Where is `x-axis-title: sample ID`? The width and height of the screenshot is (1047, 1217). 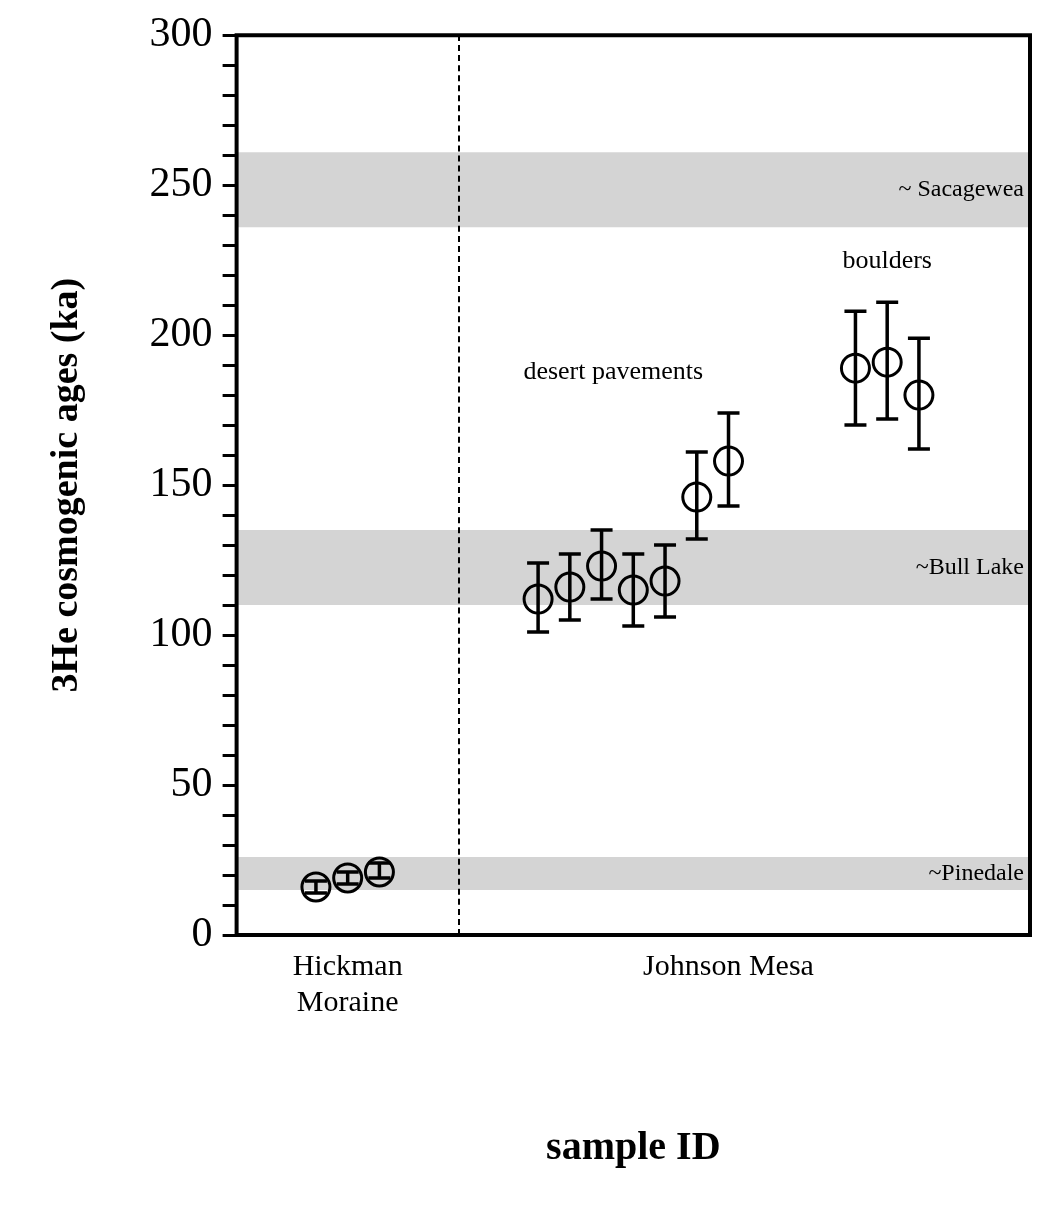
x-axis-title: sample ID is located at coordinates (633, 1146).